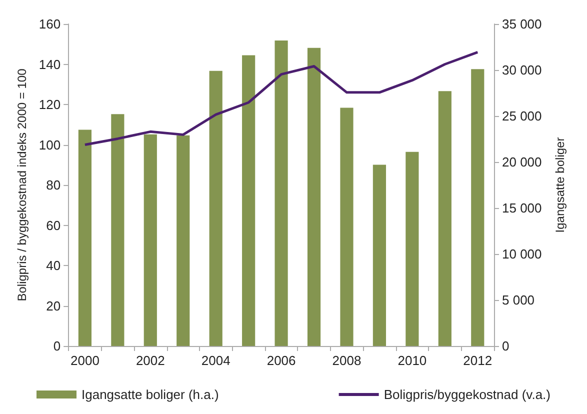 The height and width of the screenshot is (414, 587). Describe the element at coordinates (522, 208) in the screenshot. I see `y2-tick-label: 15 000` at that location.